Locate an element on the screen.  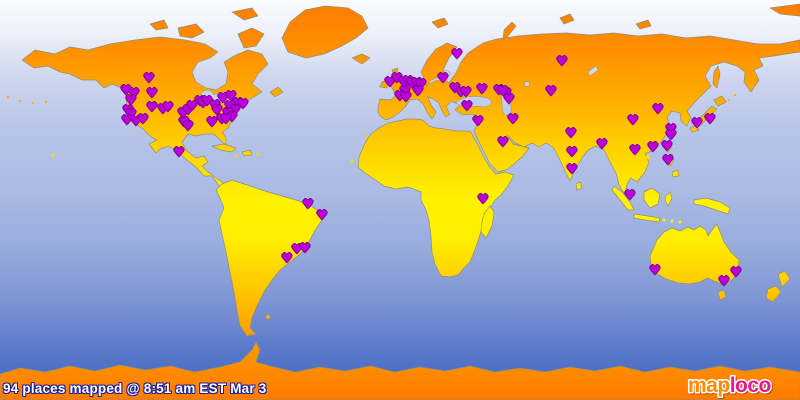
logo-loco-text: loco is located at coordinates (750, 385).